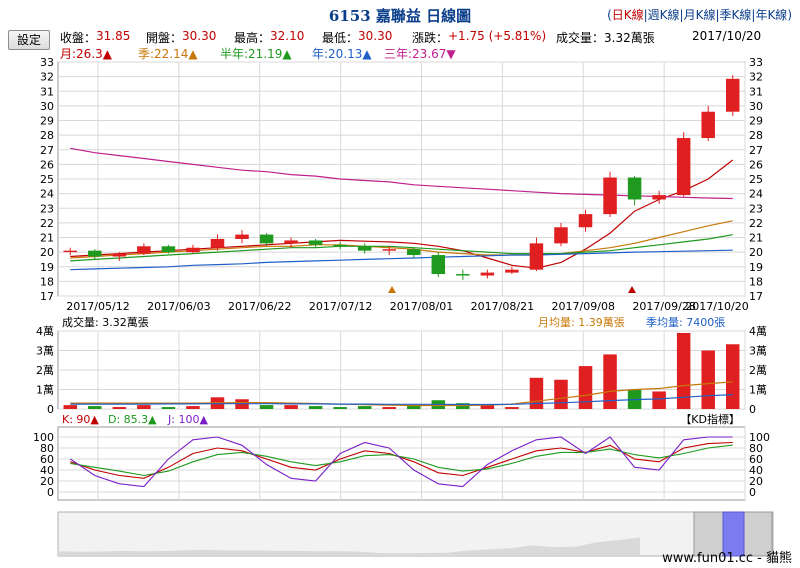 Image resolution: width=800 pixels, height=568 pixels. I want to click on price-y-tick-left: 27, so click(47, 150).